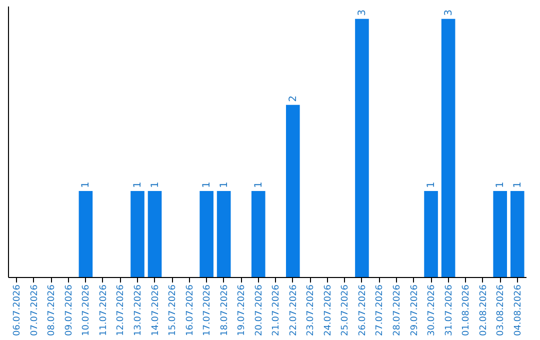  Describe the element at coordinates (277, 310) in the screenshot. I see `x-tick-label: 21.07.2026` at that location.